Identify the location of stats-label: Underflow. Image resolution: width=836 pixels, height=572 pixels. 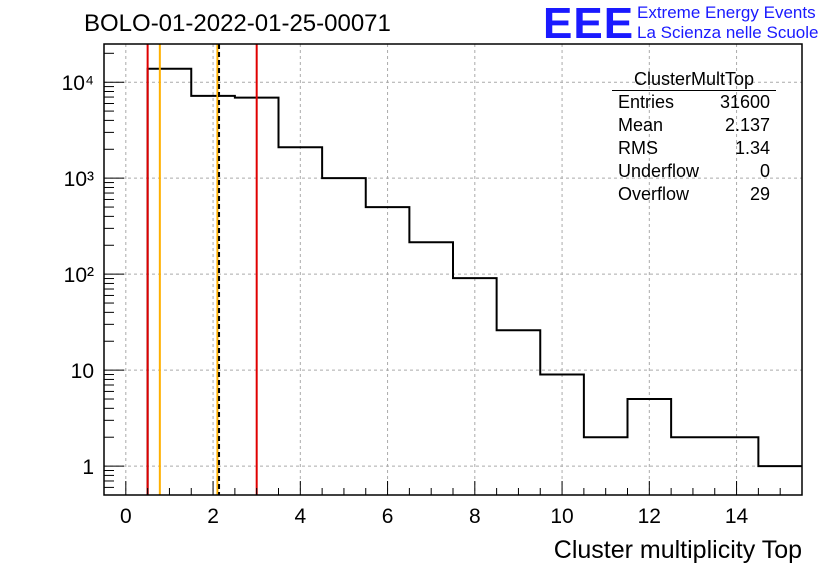
(659, 171).